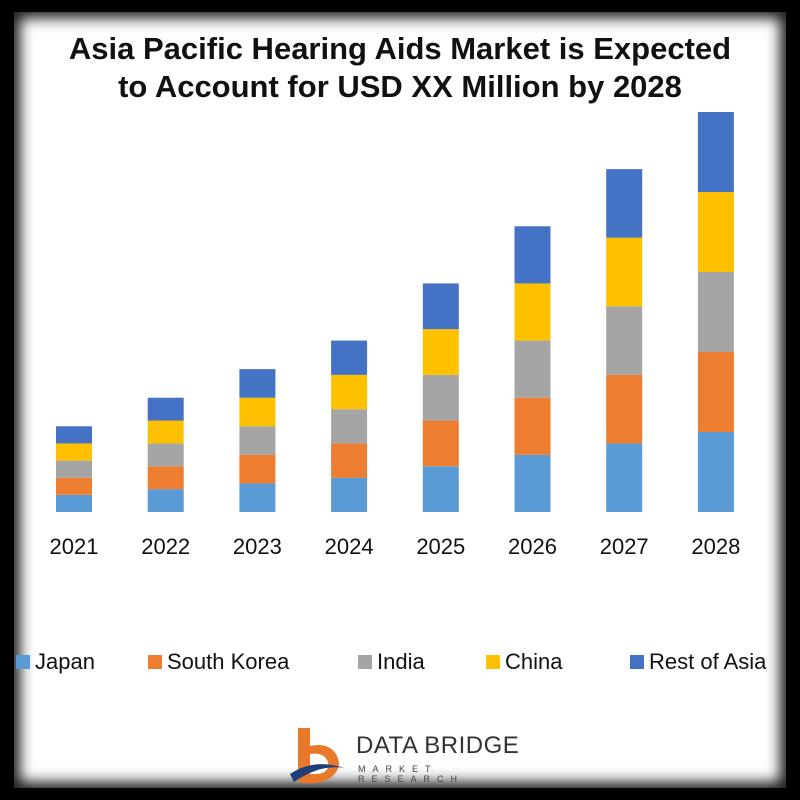  I want to click on legend-label: China, so click(533, 662).